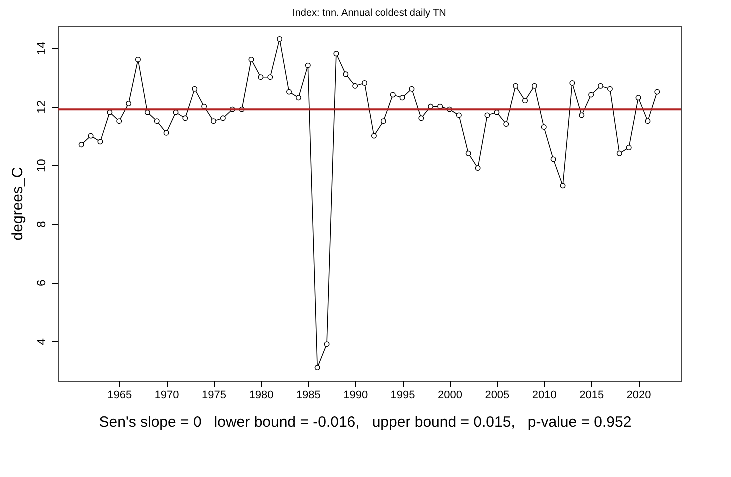 This screenshot has width=731, height=477. I want to click on x-tick-label: 1995, so click(403, 396).